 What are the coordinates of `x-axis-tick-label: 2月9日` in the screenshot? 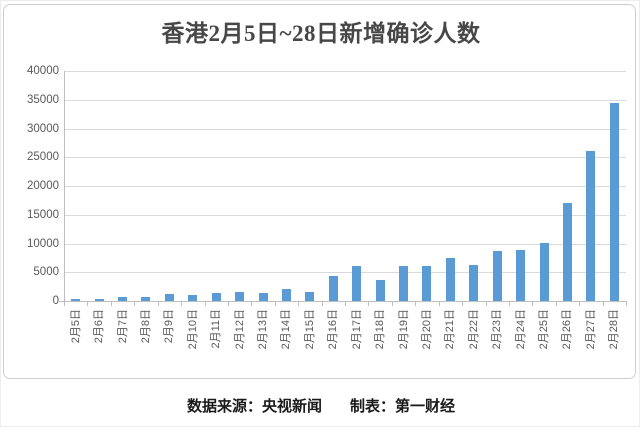 It's located at (169, 326).